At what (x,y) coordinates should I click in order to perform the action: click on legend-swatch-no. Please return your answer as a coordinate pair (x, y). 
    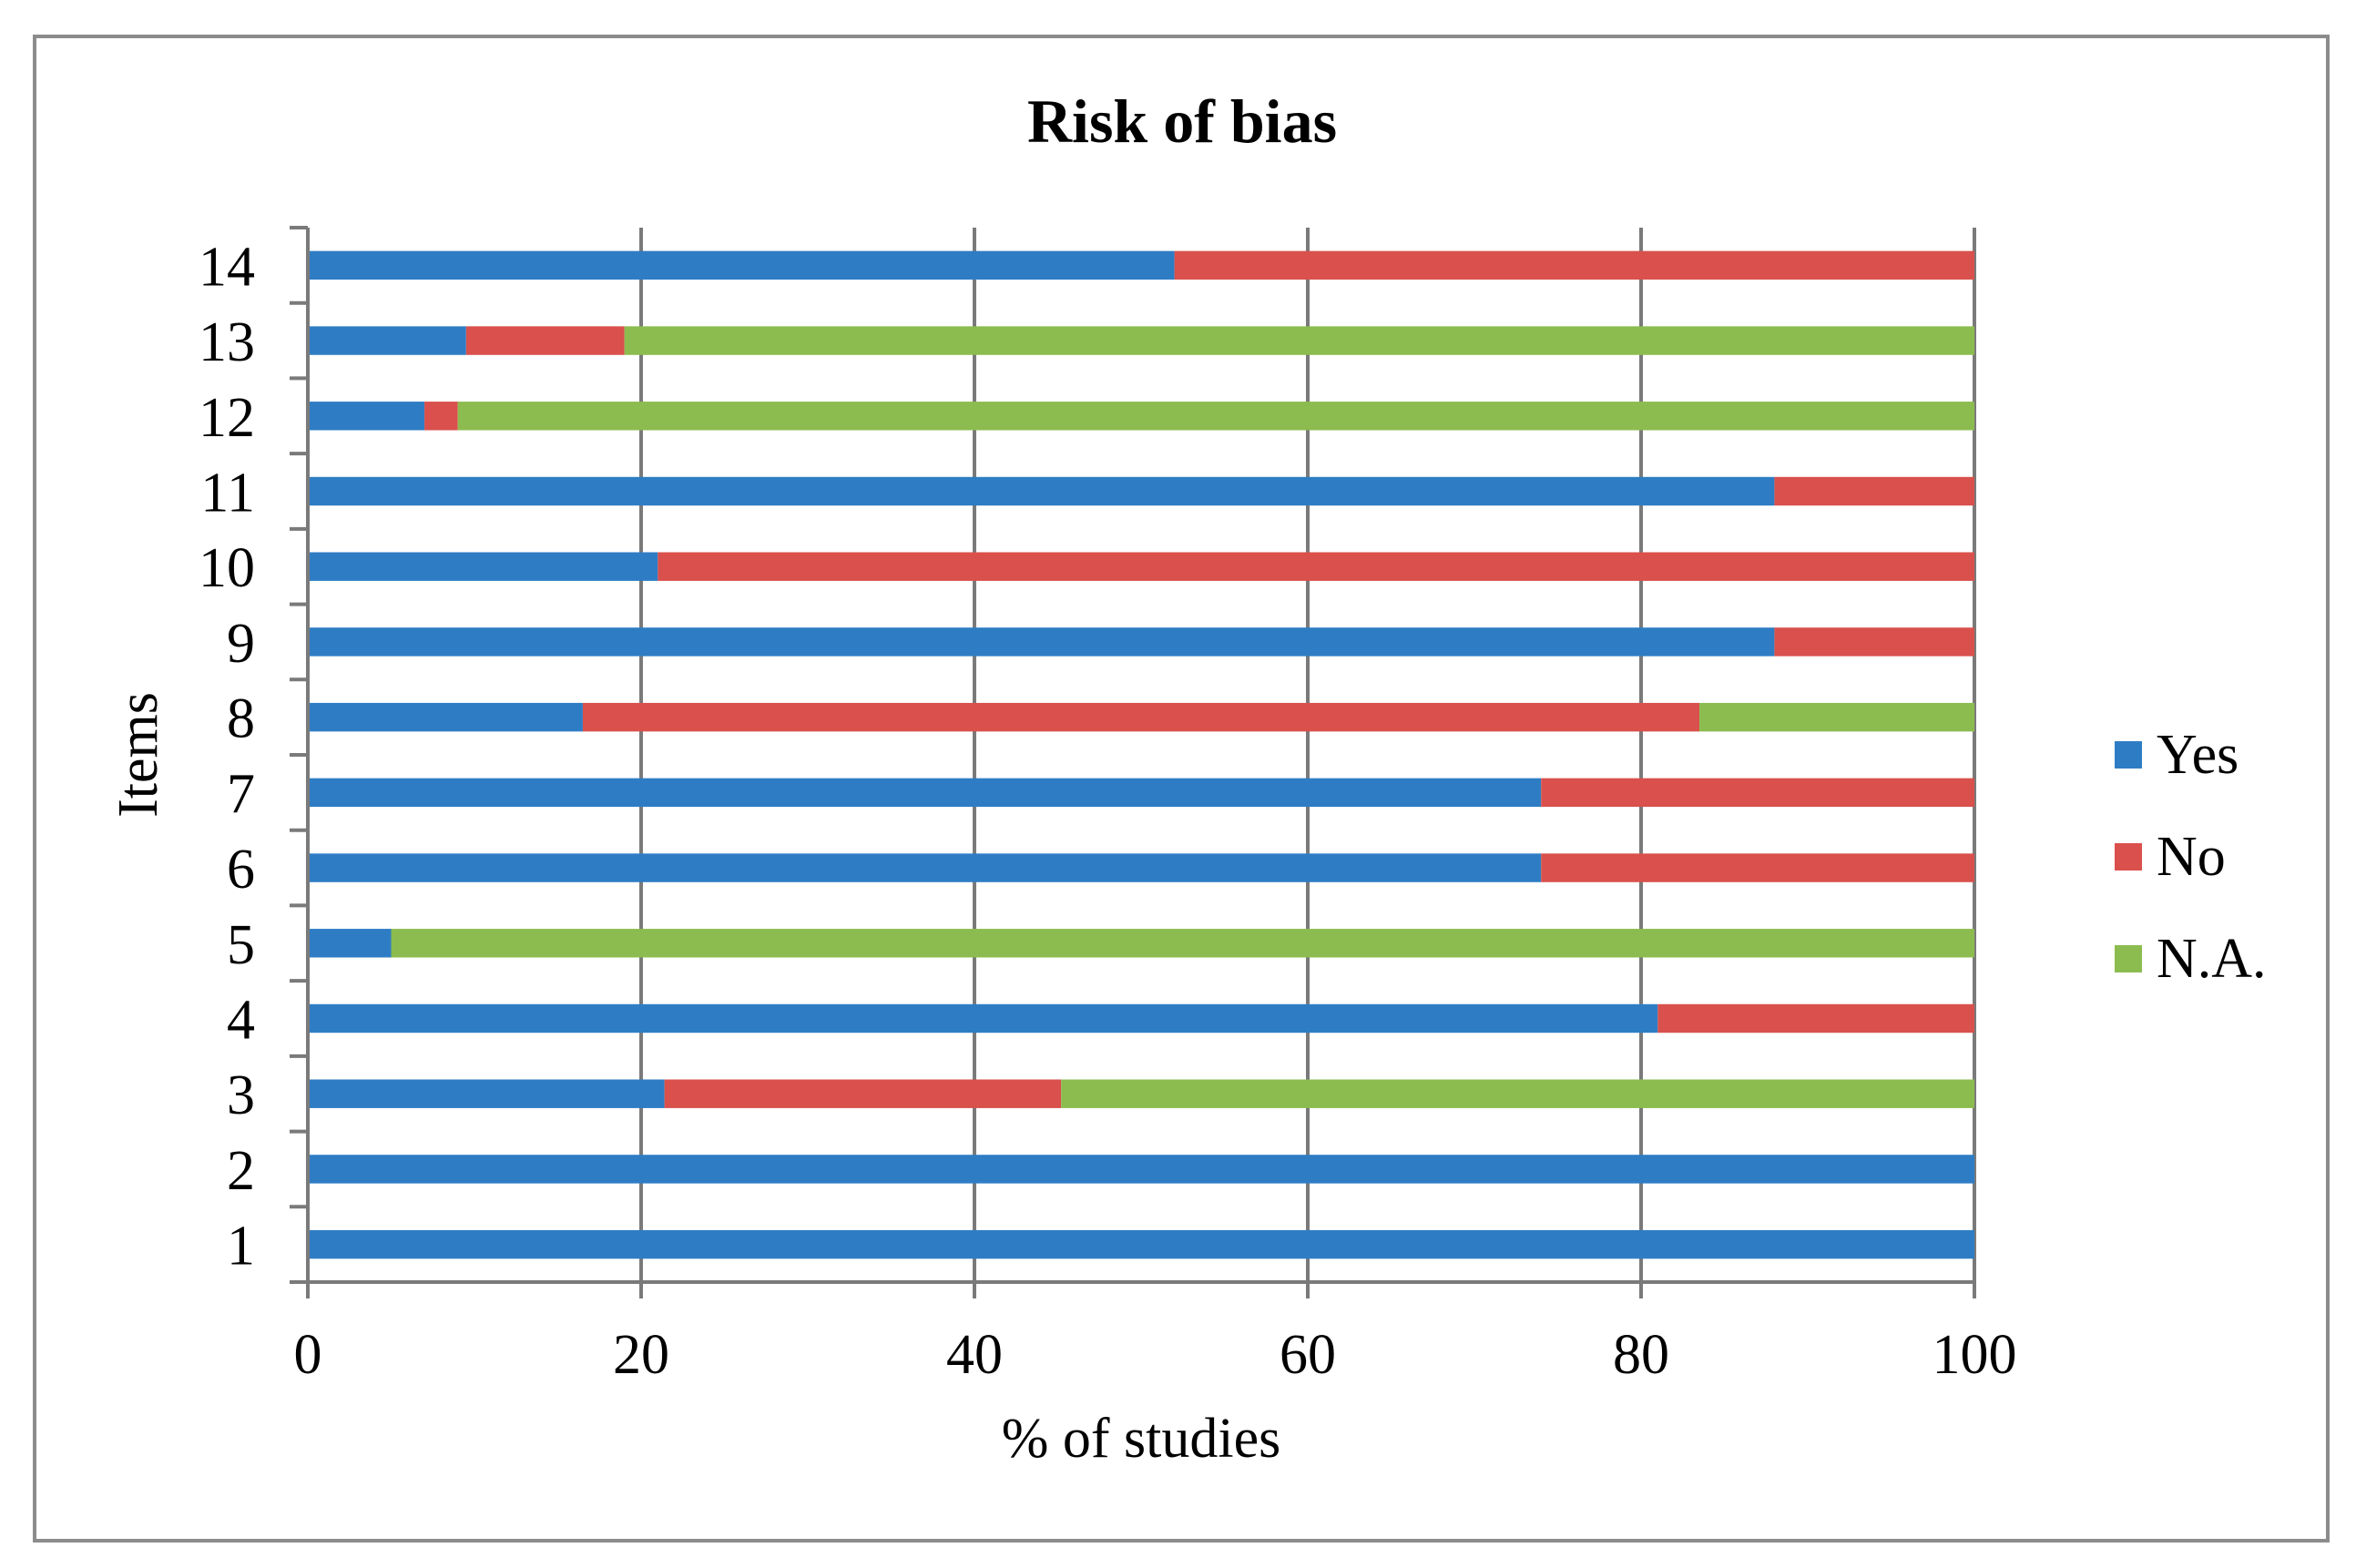
    Looking at the image, I should click on (2128, 857).